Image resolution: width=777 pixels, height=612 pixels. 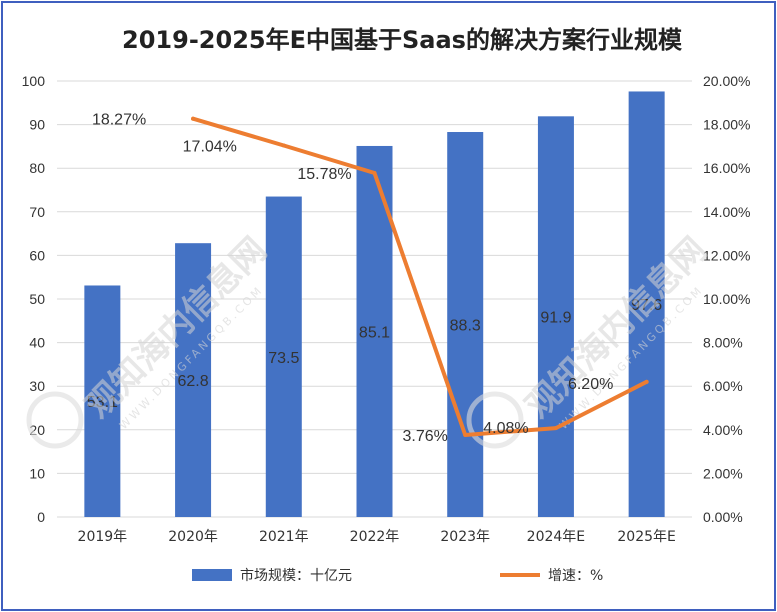 I want to click on legend-bar-label: 市场规模：十亿元, so click(x=296, y=575).